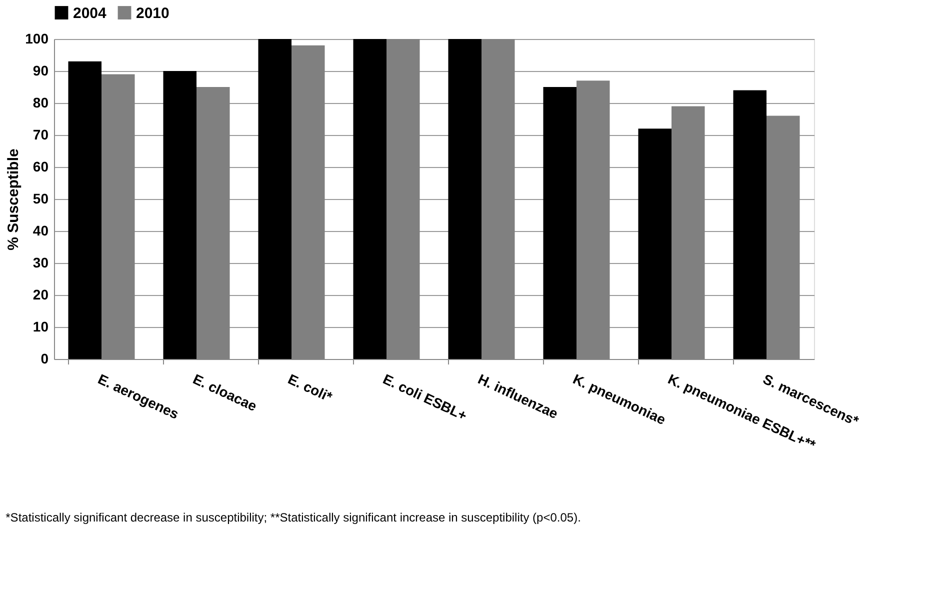  I want to click on y-tick-label: 70, so click(40, 134).